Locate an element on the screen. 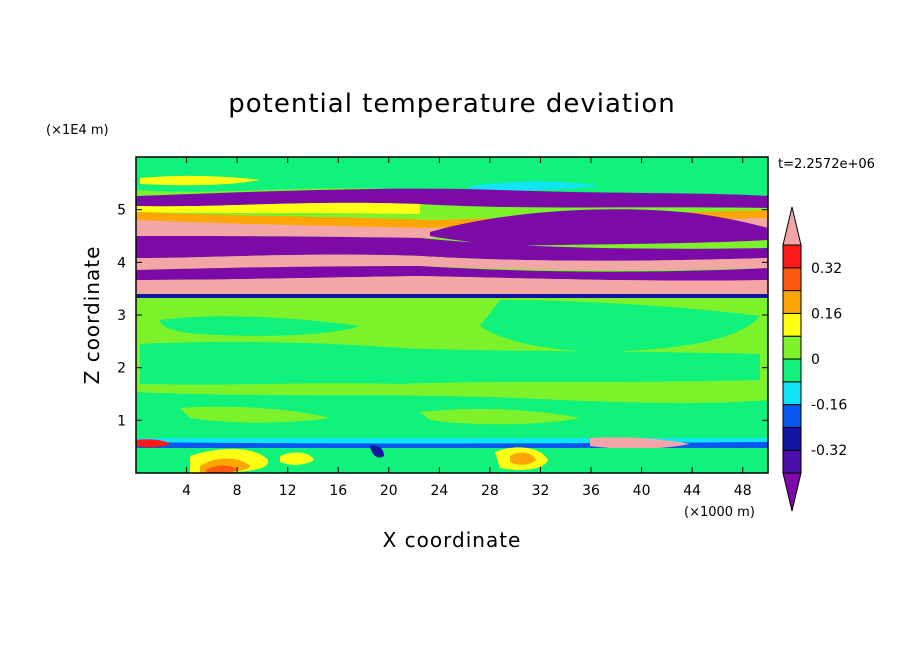 The height and width of the screenshot is (654, 904). band-purple-big is located at coordinates (599, 227).